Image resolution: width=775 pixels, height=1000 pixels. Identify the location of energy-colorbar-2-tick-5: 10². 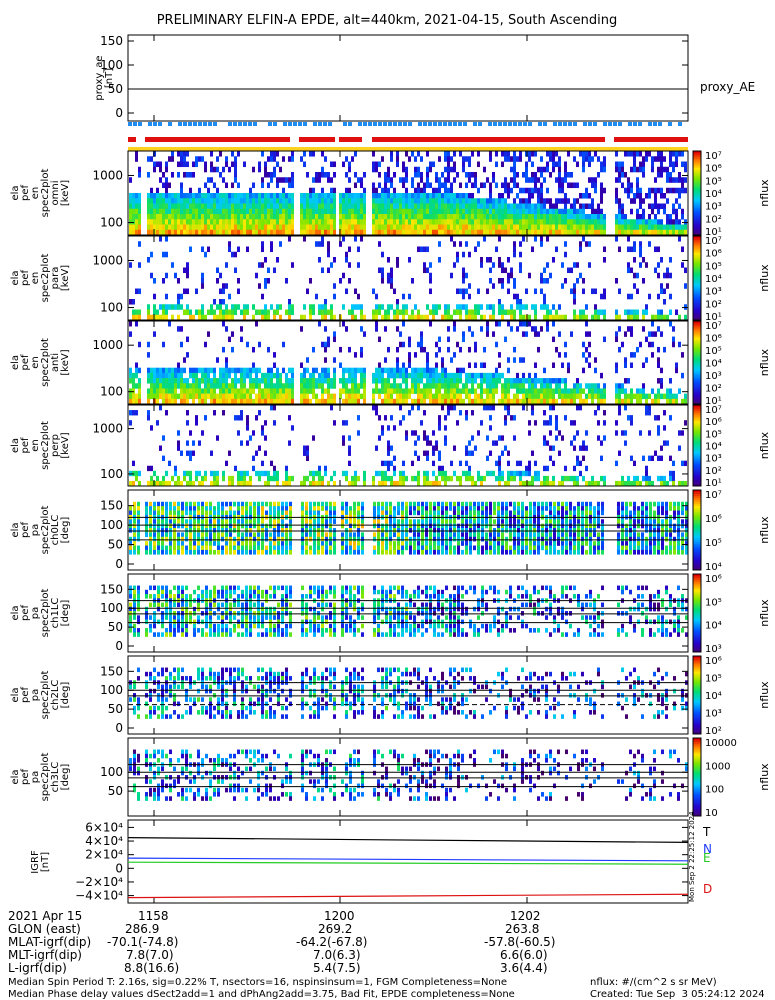
(713, 389).